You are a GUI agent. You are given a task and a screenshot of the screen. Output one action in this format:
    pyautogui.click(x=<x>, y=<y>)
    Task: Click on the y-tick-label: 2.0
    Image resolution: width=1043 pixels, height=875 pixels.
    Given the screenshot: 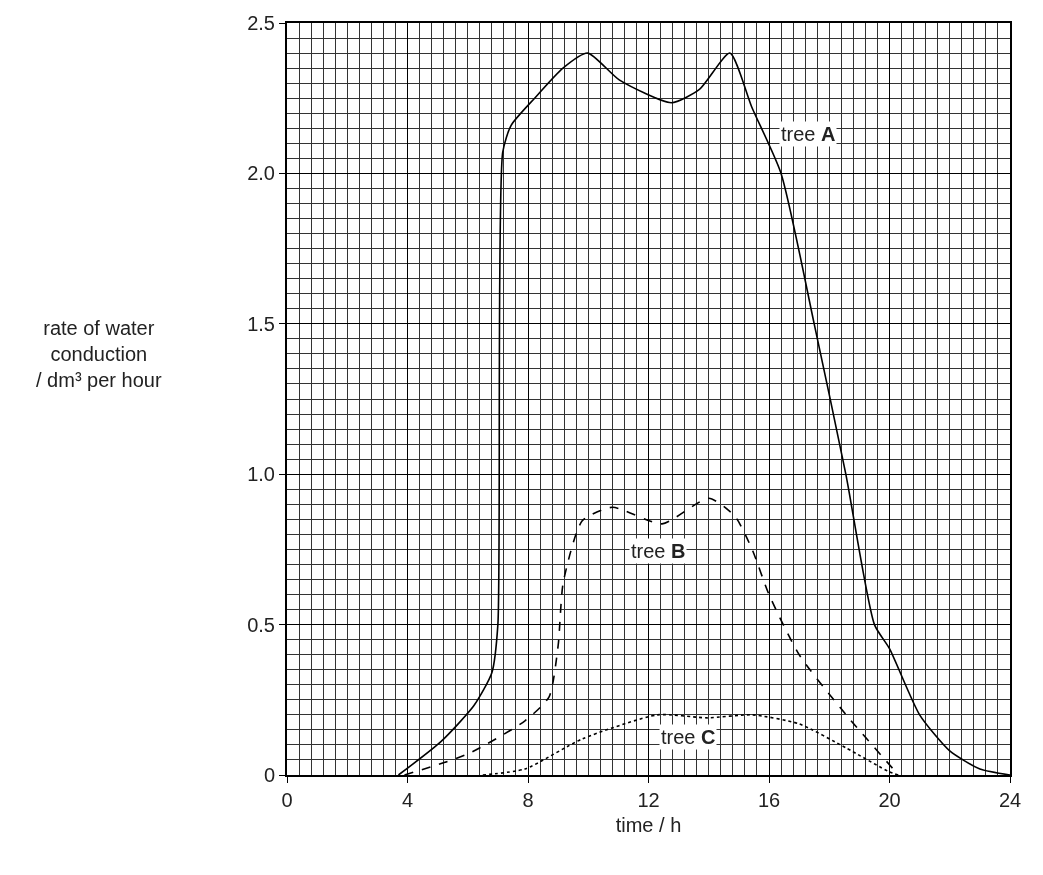 What is the action you would take?
    pyautogui.click(x=261, y=173)
    